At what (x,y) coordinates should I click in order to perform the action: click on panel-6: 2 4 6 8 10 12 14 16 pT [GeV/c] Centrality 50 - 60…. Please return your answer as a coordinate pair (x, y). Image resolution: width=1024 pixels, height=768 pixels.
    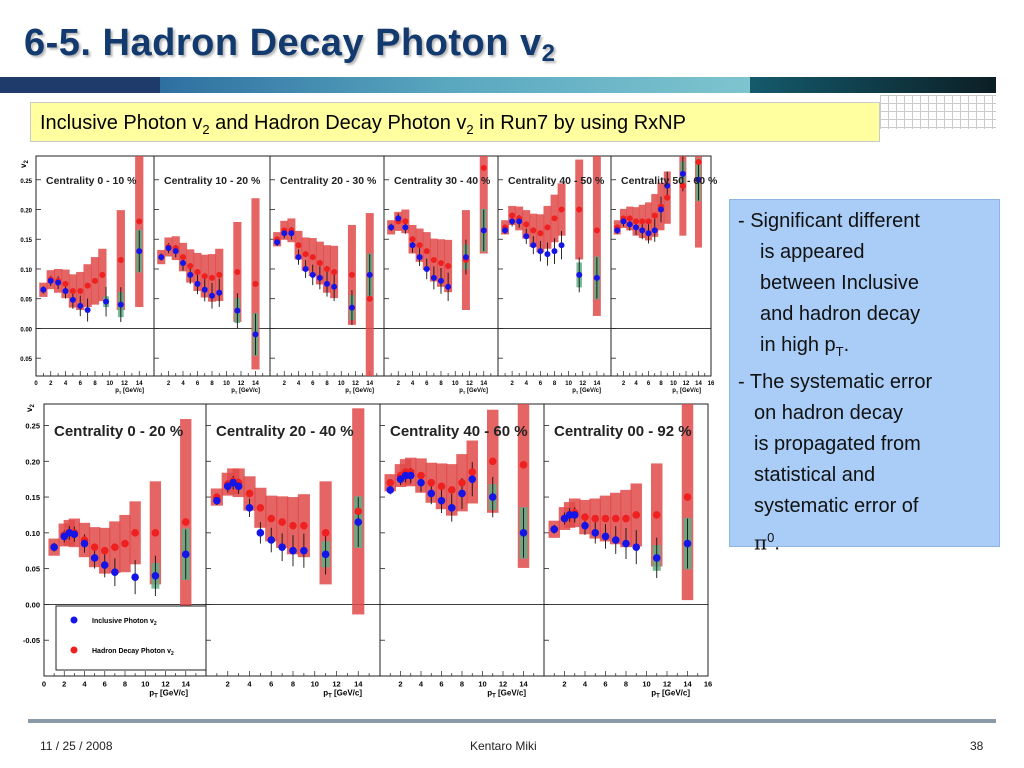
    Looking at the image, I should click on (664, 275).